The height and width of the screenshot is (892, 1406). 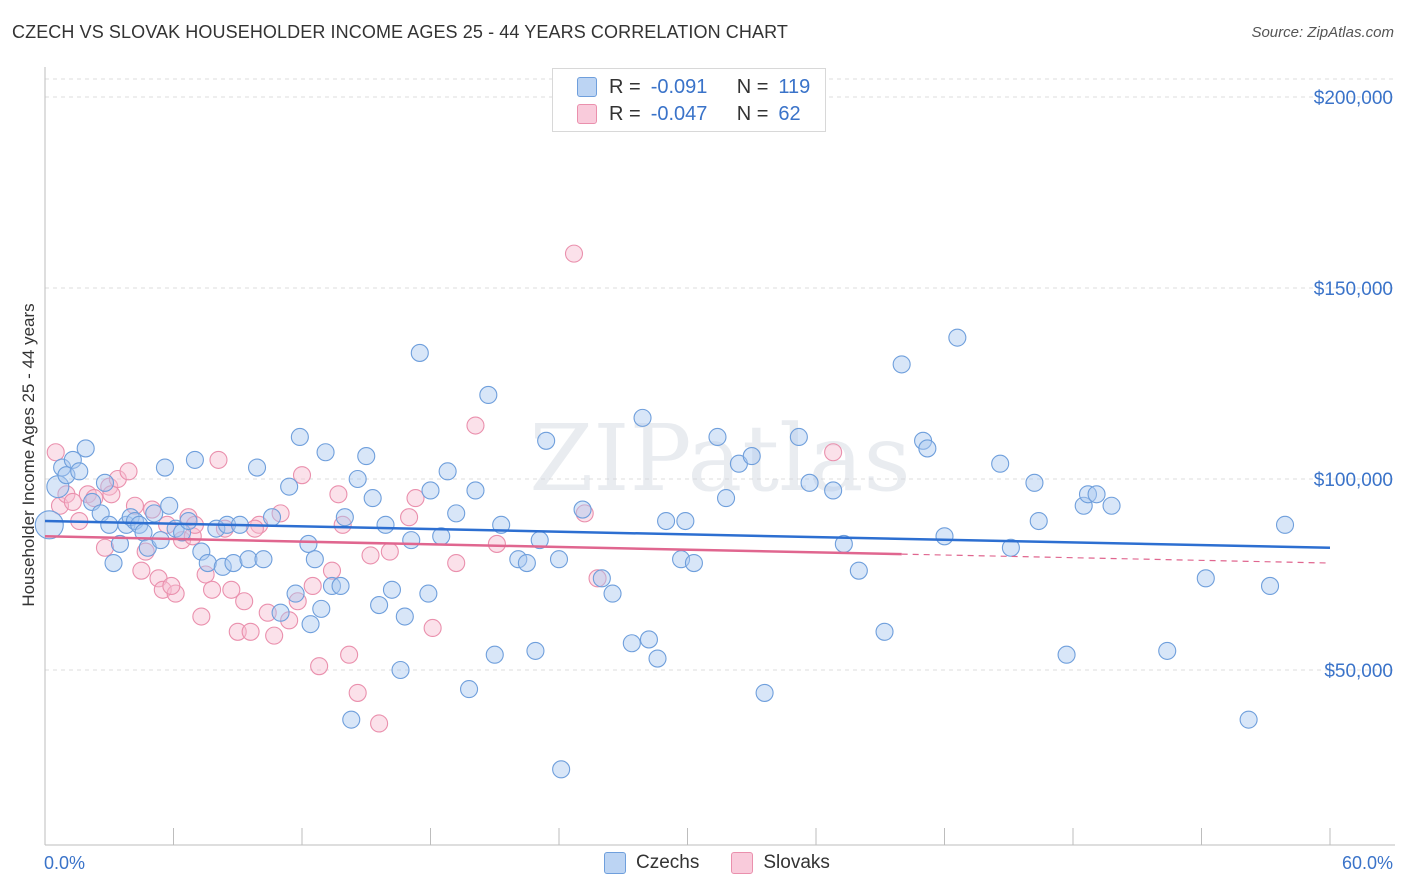 I want to click on x-tick-label: 60.0%, so click(x=1367, y=863).